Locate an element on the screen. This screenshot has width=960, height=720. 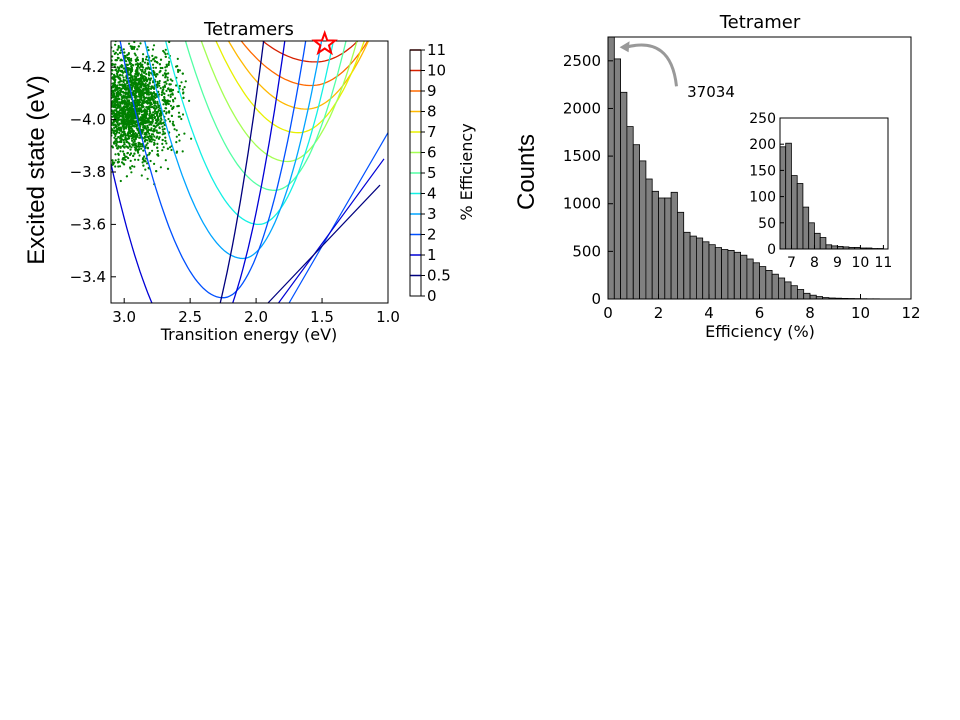
histogram-x-label: Efficiency (%) is located at coordinates (760, 331).